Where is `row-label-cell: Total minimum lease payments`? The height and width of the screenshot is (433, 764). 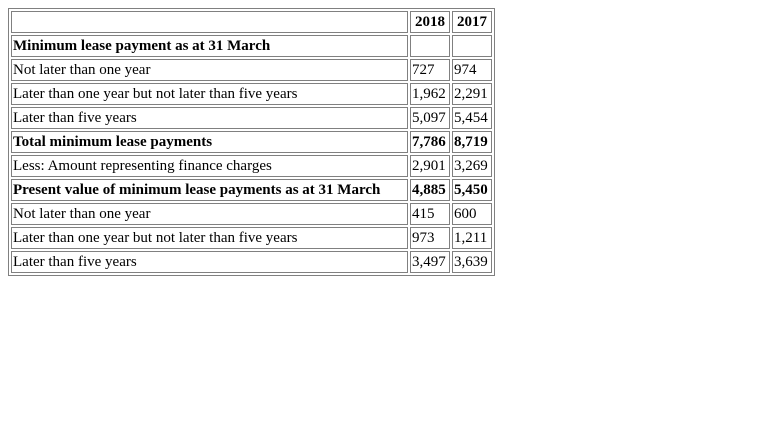 row-label-cell: Total minimum lease payments is located at coordinates (209, 142).